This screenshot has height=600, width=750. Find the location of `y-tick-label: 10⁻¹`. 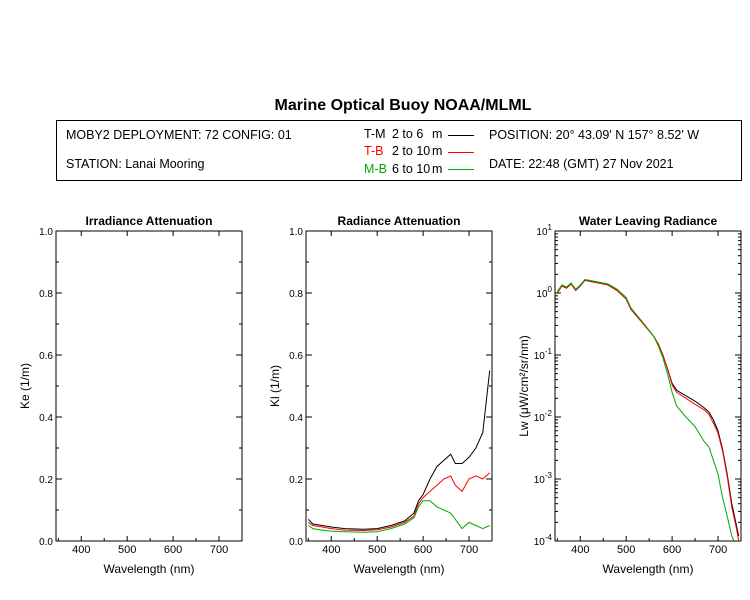

y-tick-label: 10⁻¹ is located at coordinates (543, 354).